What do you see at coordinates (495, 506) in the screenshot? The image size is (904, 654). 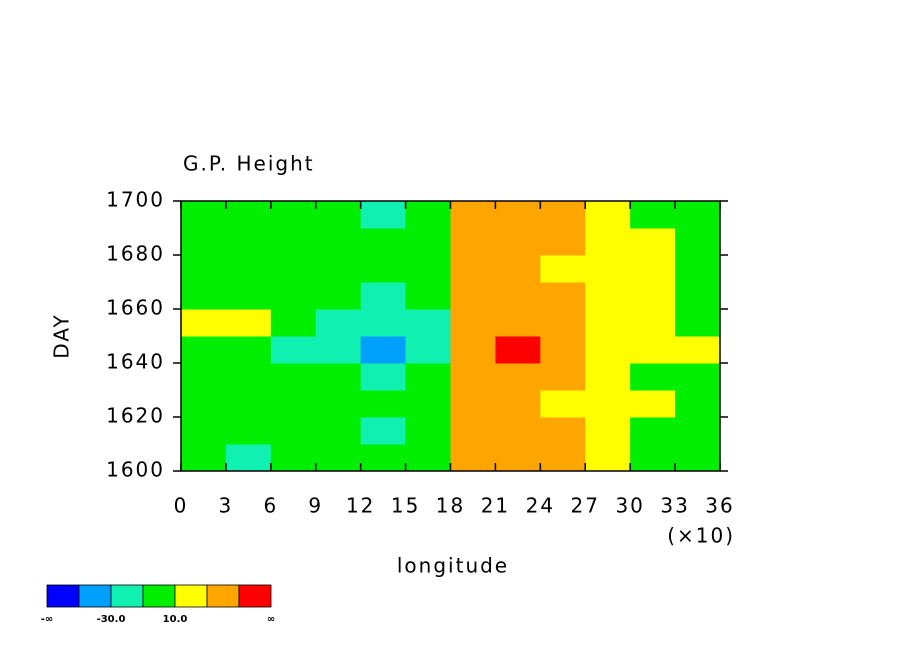 I see `x-tick-label: 21` at bounding box center [495, 506].